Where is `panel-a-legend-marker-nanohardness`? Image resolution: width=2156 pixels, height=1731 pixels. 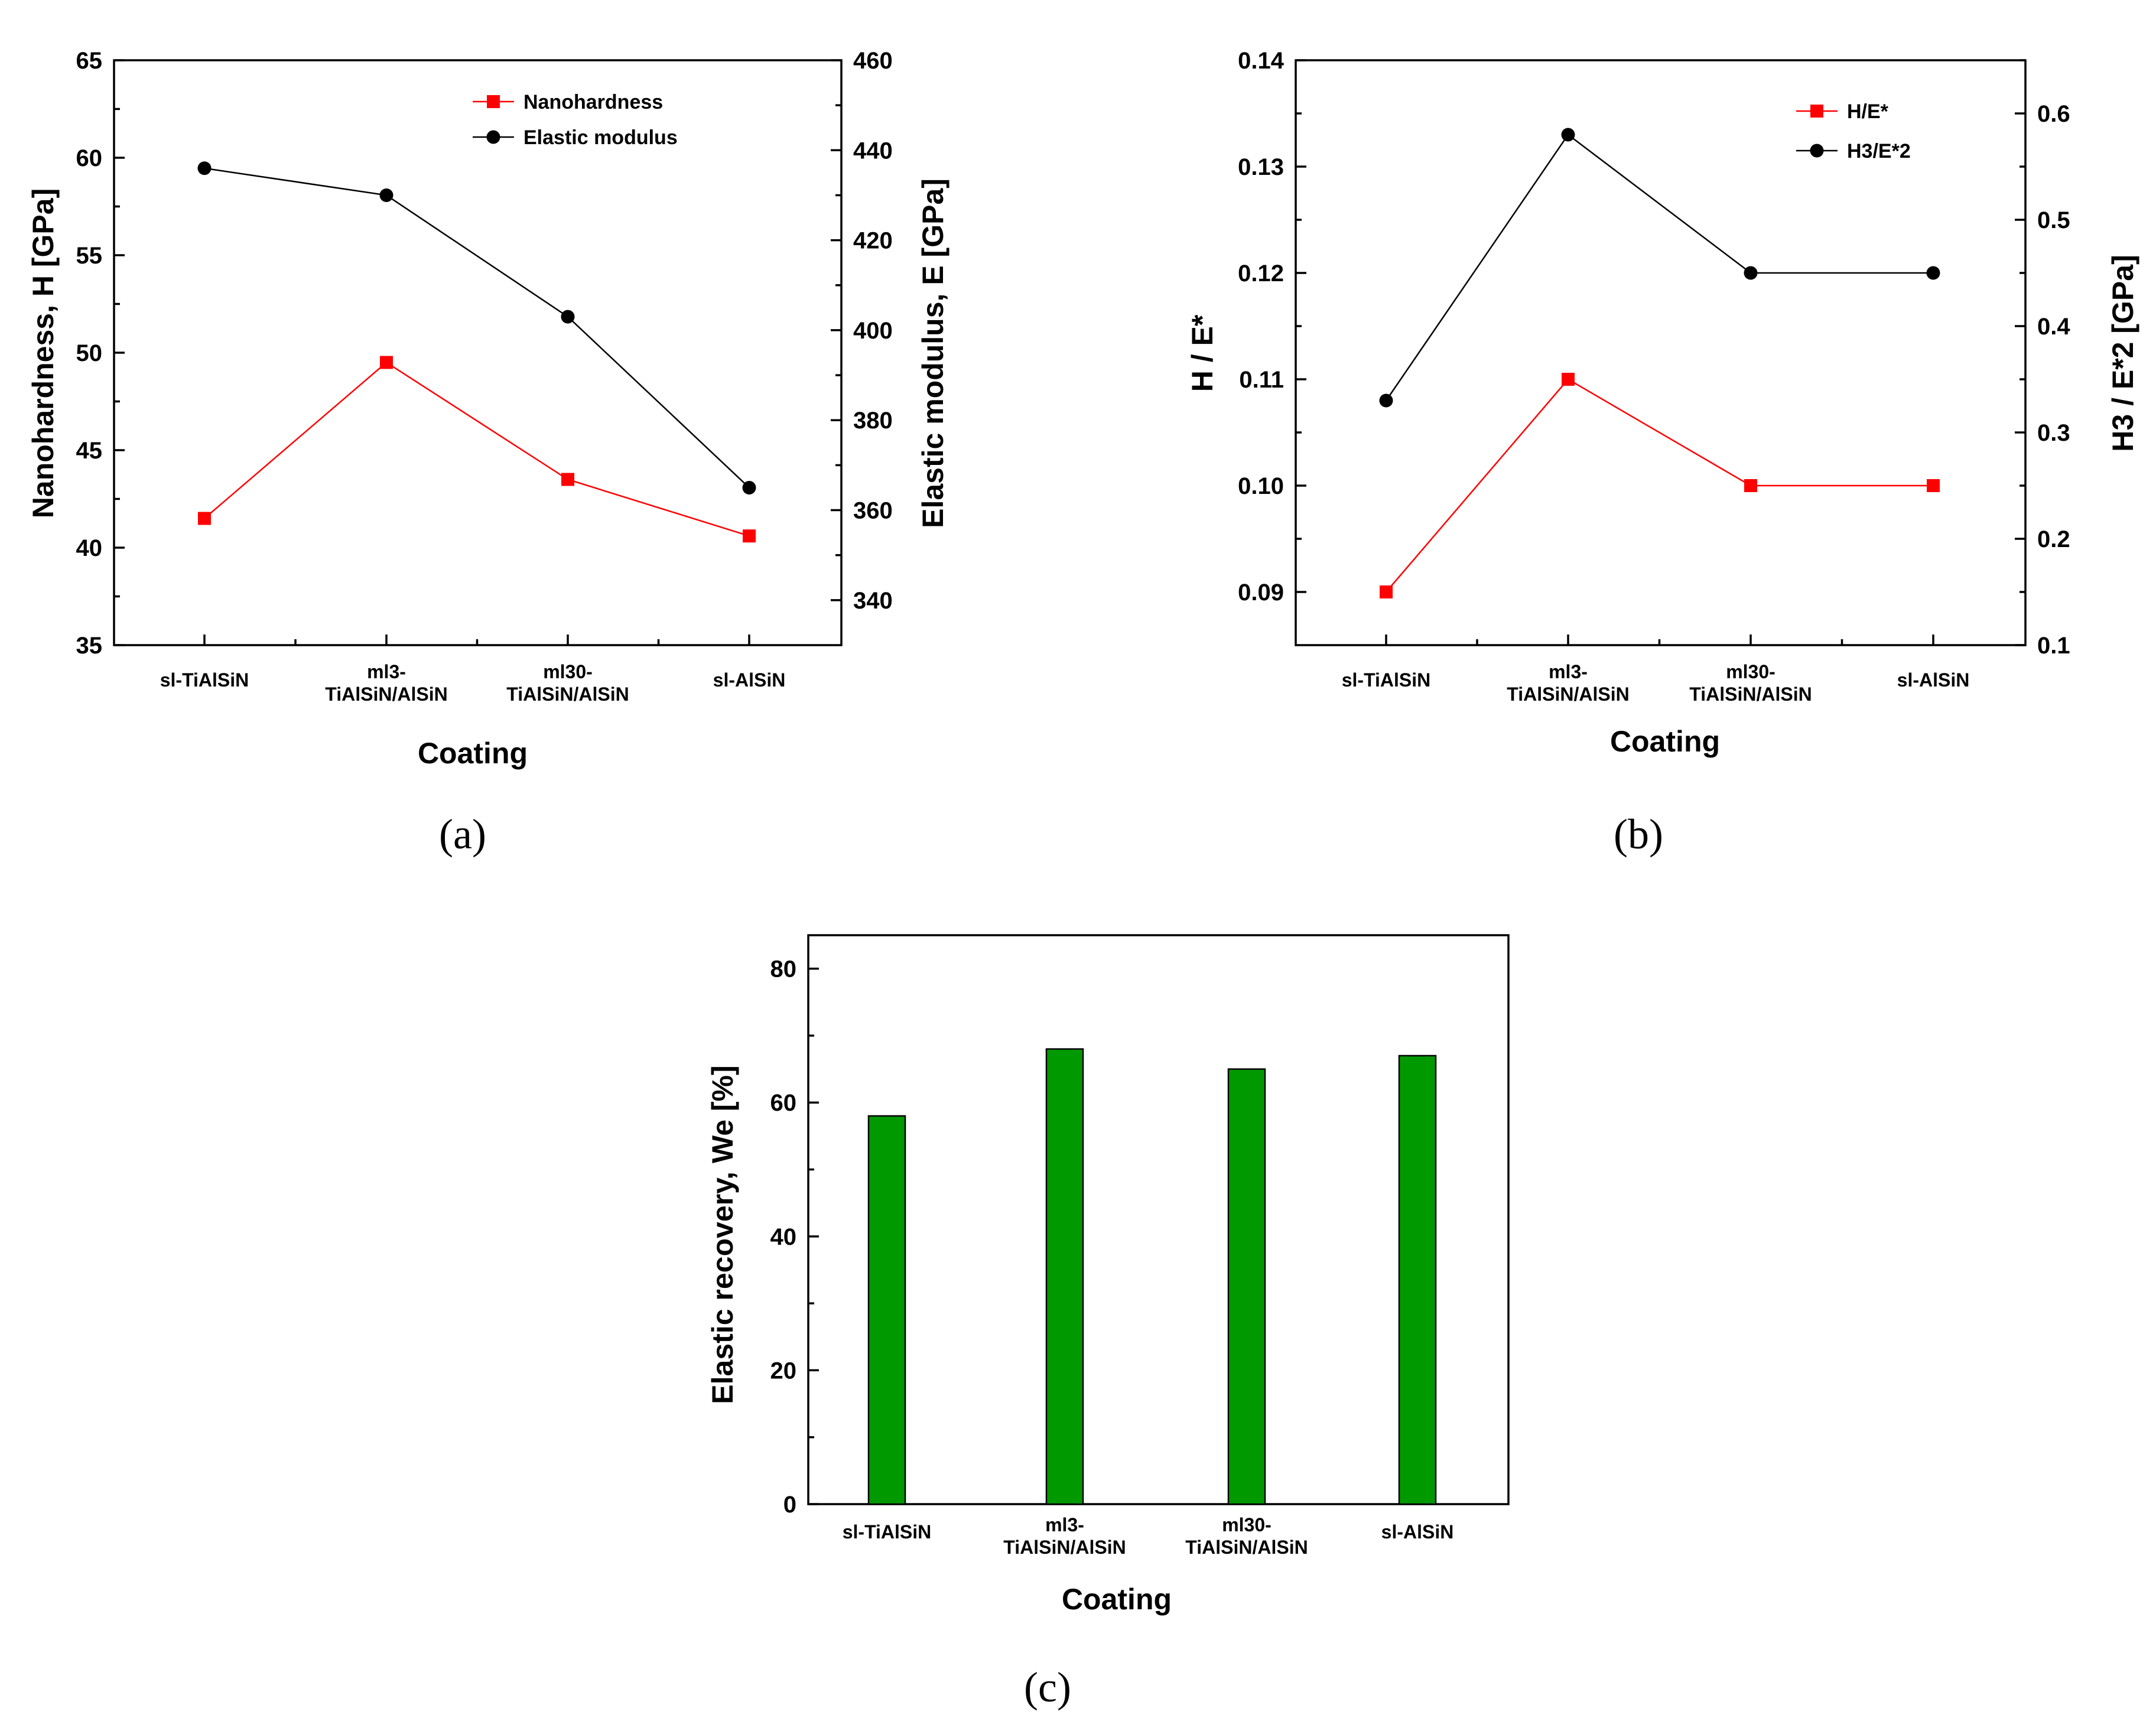 panel-a-legend-marker-nanohardness is located at coordinates (493, 101).